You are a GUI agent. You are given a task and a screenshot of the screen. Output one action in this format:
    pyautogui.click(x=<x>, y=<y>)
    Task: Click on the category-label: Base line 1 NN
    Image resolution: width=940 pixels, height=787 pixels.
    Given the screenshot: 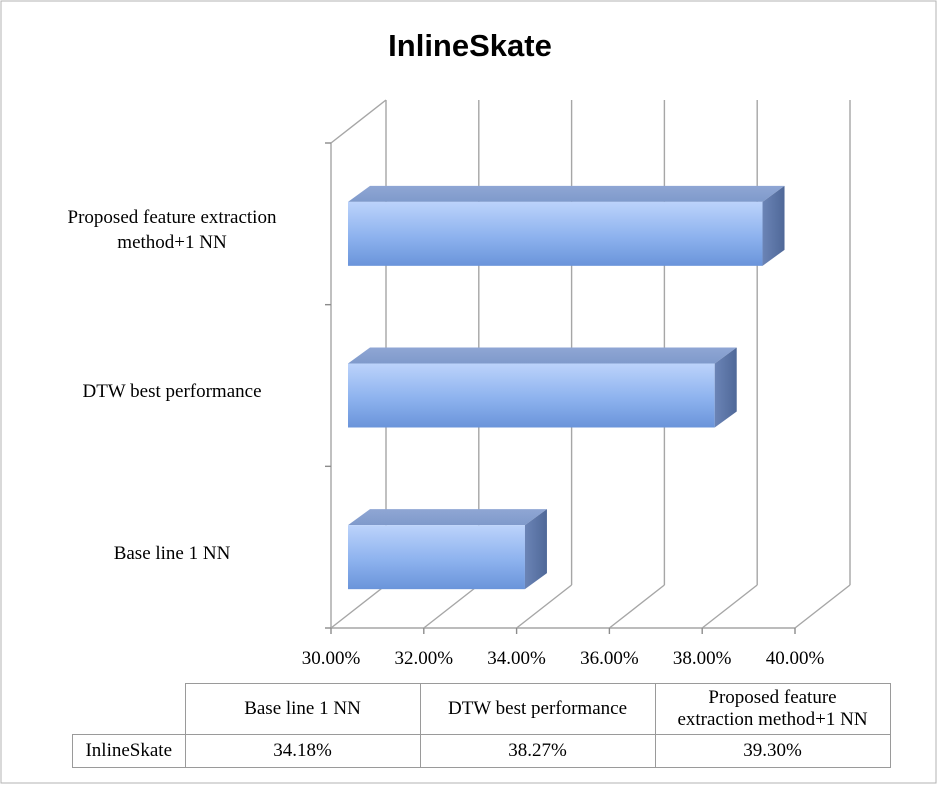 What is the action you would take?
    pyautogui.click(x=172, y=553)
    